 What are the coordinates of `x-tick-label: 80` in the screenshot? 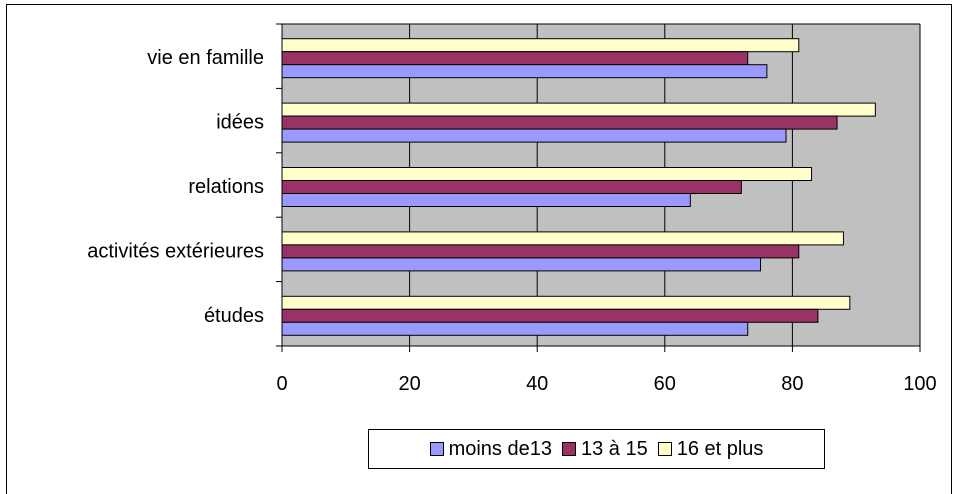 It's located at (792, 384).